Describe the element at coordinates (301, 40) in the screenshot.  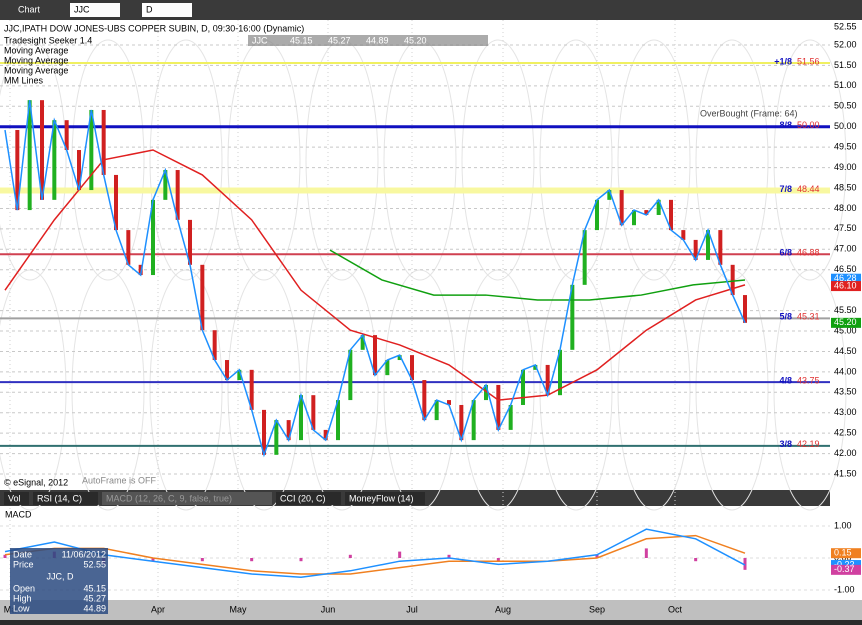
I see `quote-value: 45.15` at that location.